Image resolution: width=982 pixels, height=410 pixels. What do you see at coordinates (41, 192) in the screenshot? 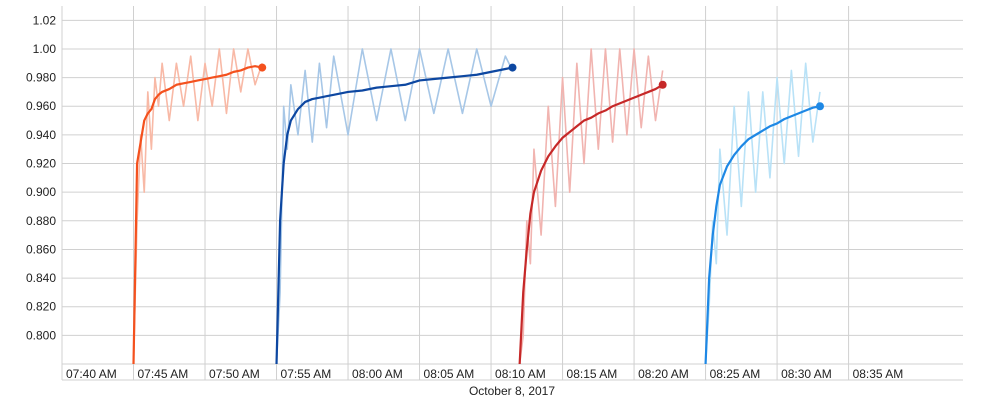
I see `y-tick-label: 0.900` at bounding box center [41, 192].